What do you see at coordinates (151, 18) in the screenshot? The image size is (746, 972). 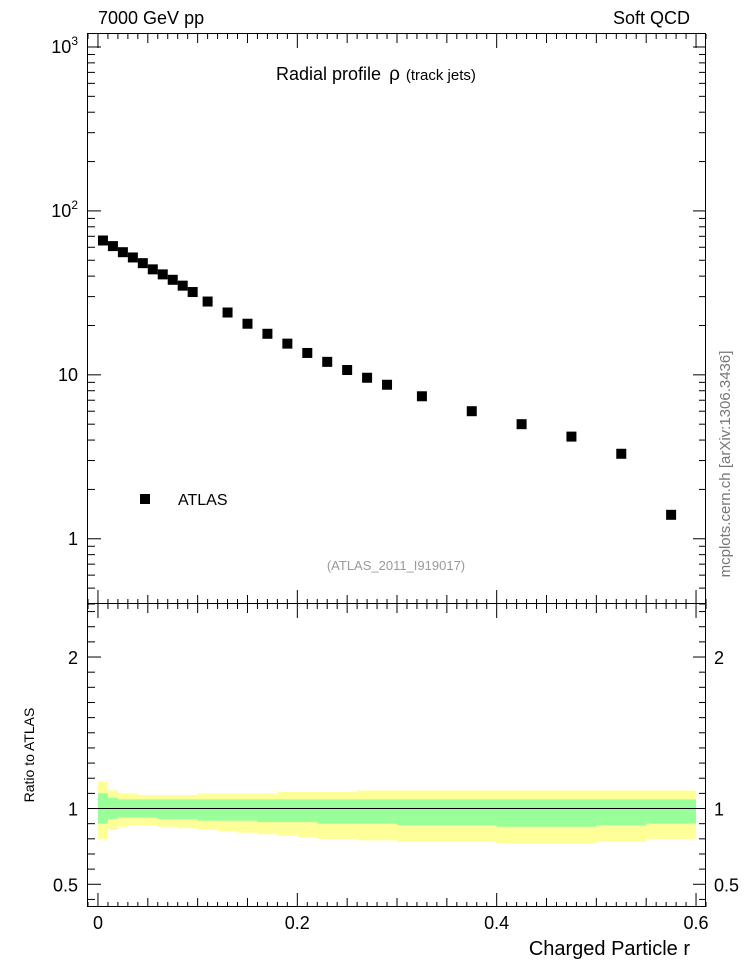 I see `energy-label: 7000 GeV pp` at bounding box center [151, 18].